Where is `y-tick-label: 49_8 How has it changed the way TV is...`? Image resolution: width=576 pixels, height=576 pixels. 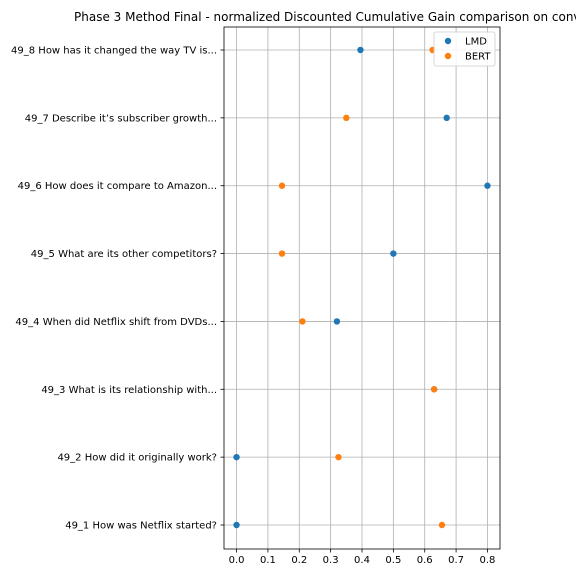 y-tick-label: 49_8 How has it changed the way TV is... is located at coordinates (114, 51).